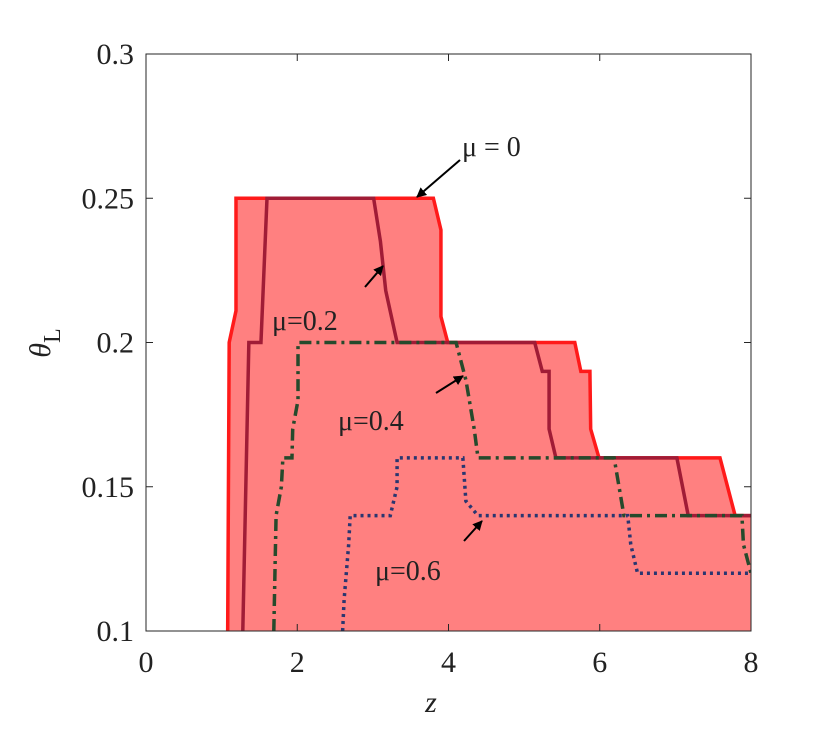 The width and height of the screenshot is (830, 734). I want to click on y-tick-label: 0.15, so click(108, 487).